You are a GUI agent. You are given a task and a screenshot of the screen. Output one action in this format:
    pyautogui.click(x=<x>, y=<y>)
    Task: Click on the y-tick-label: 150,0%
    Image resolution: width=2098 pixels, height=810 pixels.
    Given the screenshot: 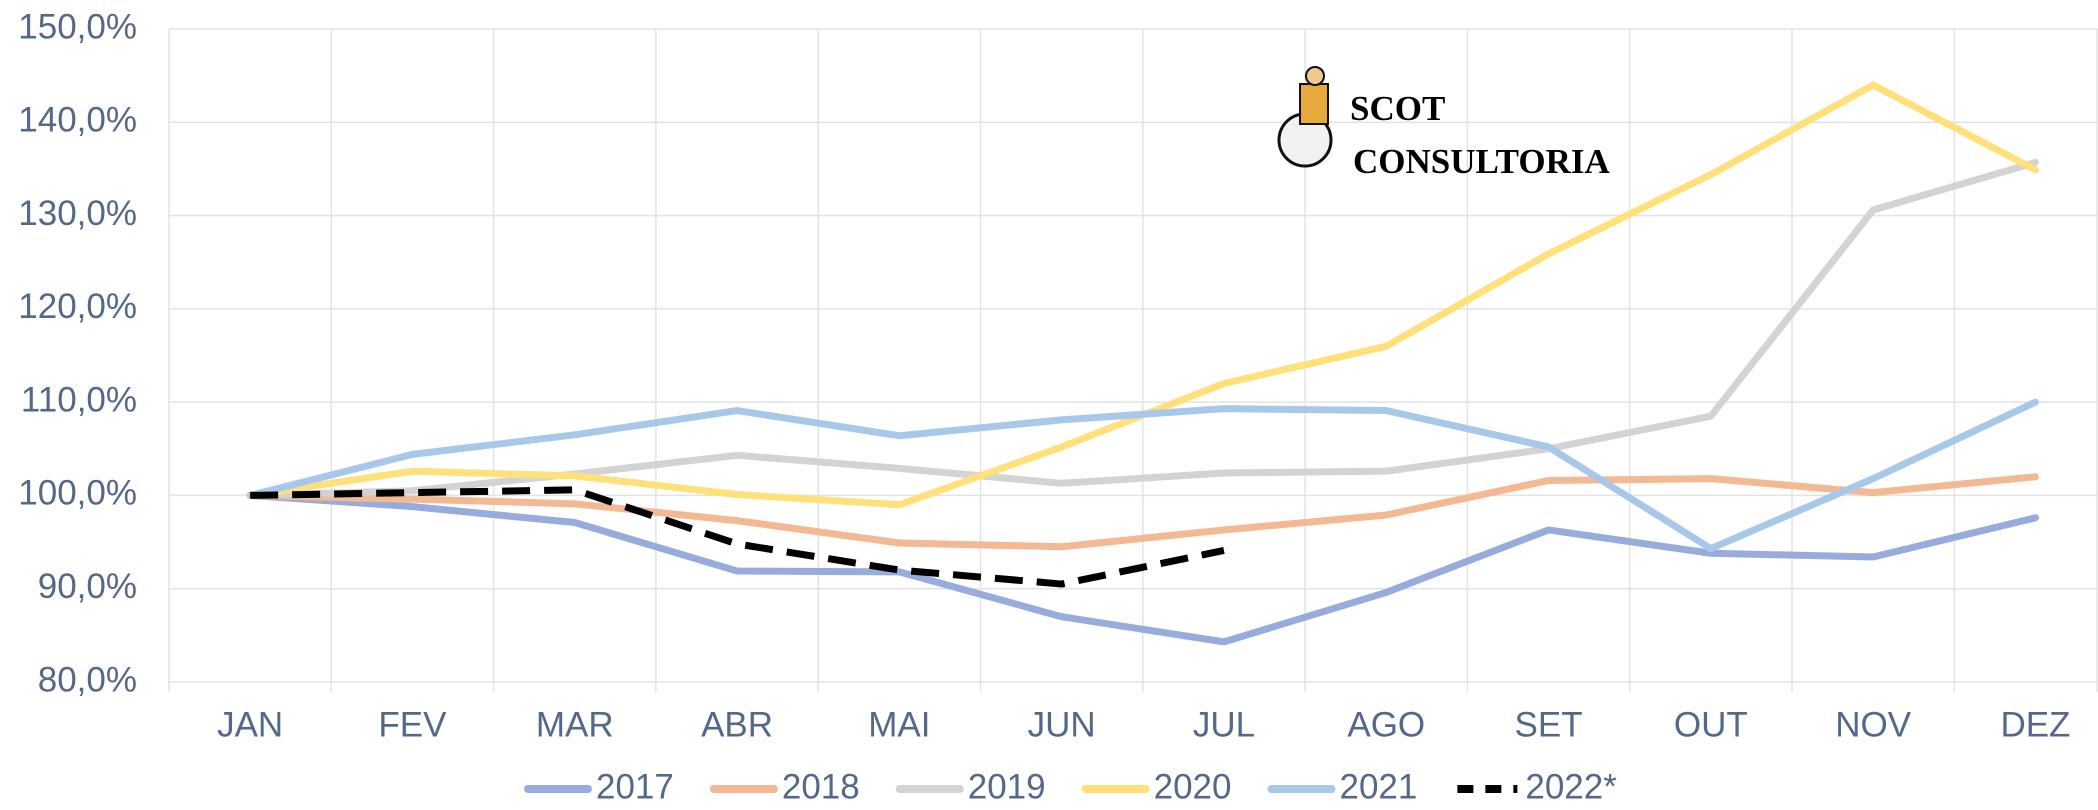 What is the action you would take?
    pyautogui.click(x=77, y=26)
    